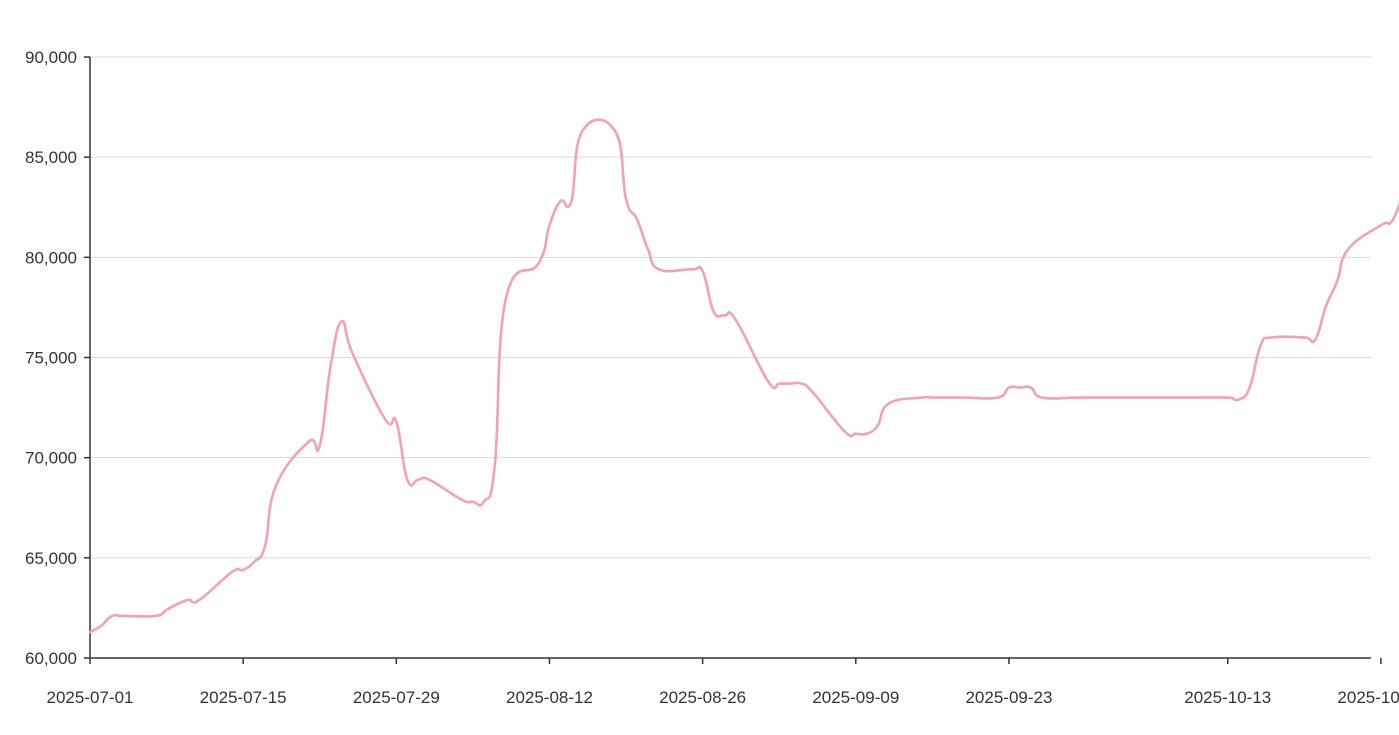 Image resolution: width=1399 pixels, height=735 pixels. I want to click on x-tick-label: 2025-08-26, so click(702, 697).